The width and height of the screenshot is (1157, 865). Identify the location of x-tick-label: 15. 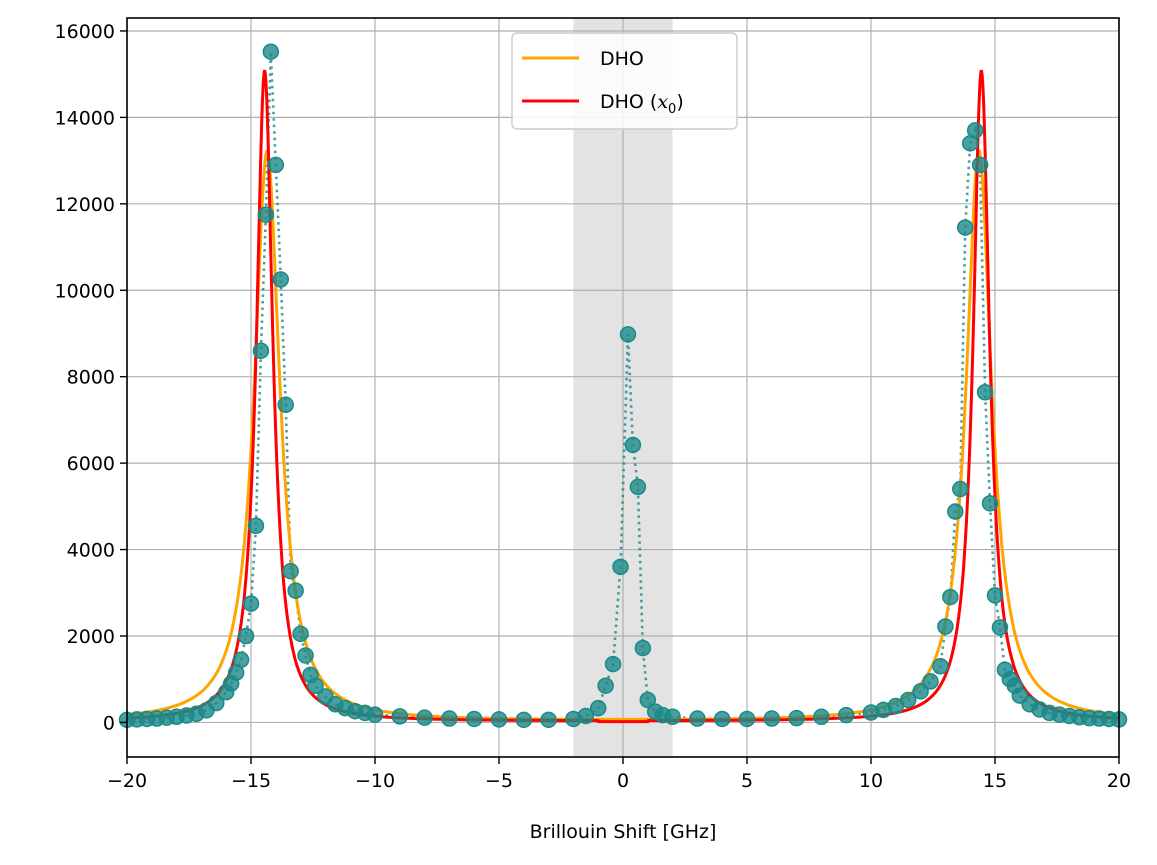
(995, 781).